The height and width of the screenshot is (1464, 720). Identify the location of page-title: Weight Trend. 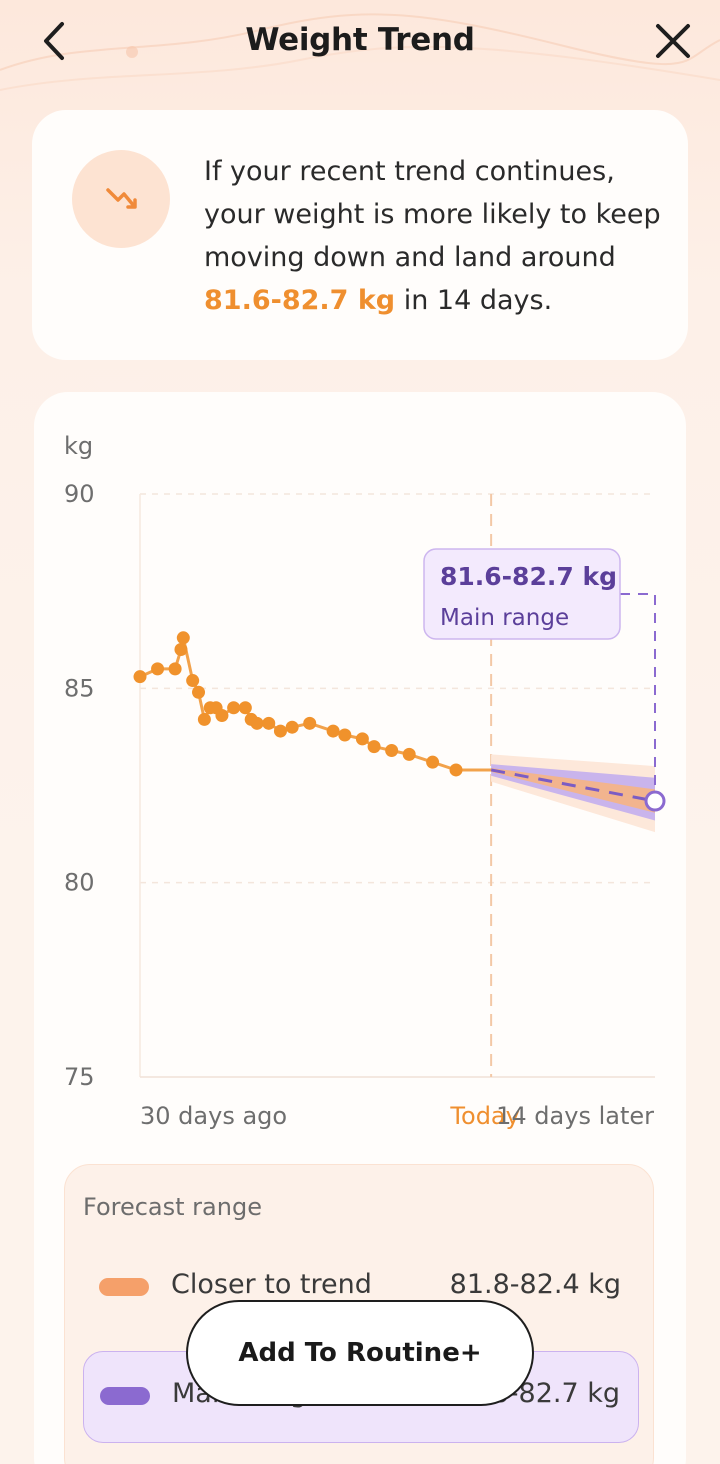
(360, 40).